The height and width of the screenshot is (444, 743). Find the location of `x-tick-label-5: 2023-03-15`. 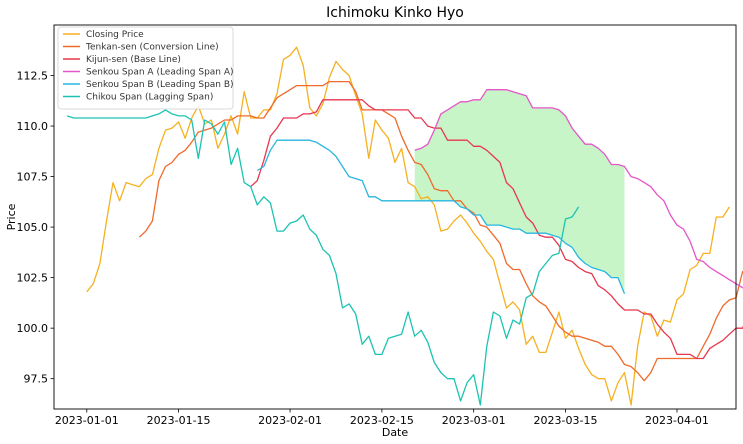

x-tick-label-5: 2023-03-15 is located at coordinates (566, 420).